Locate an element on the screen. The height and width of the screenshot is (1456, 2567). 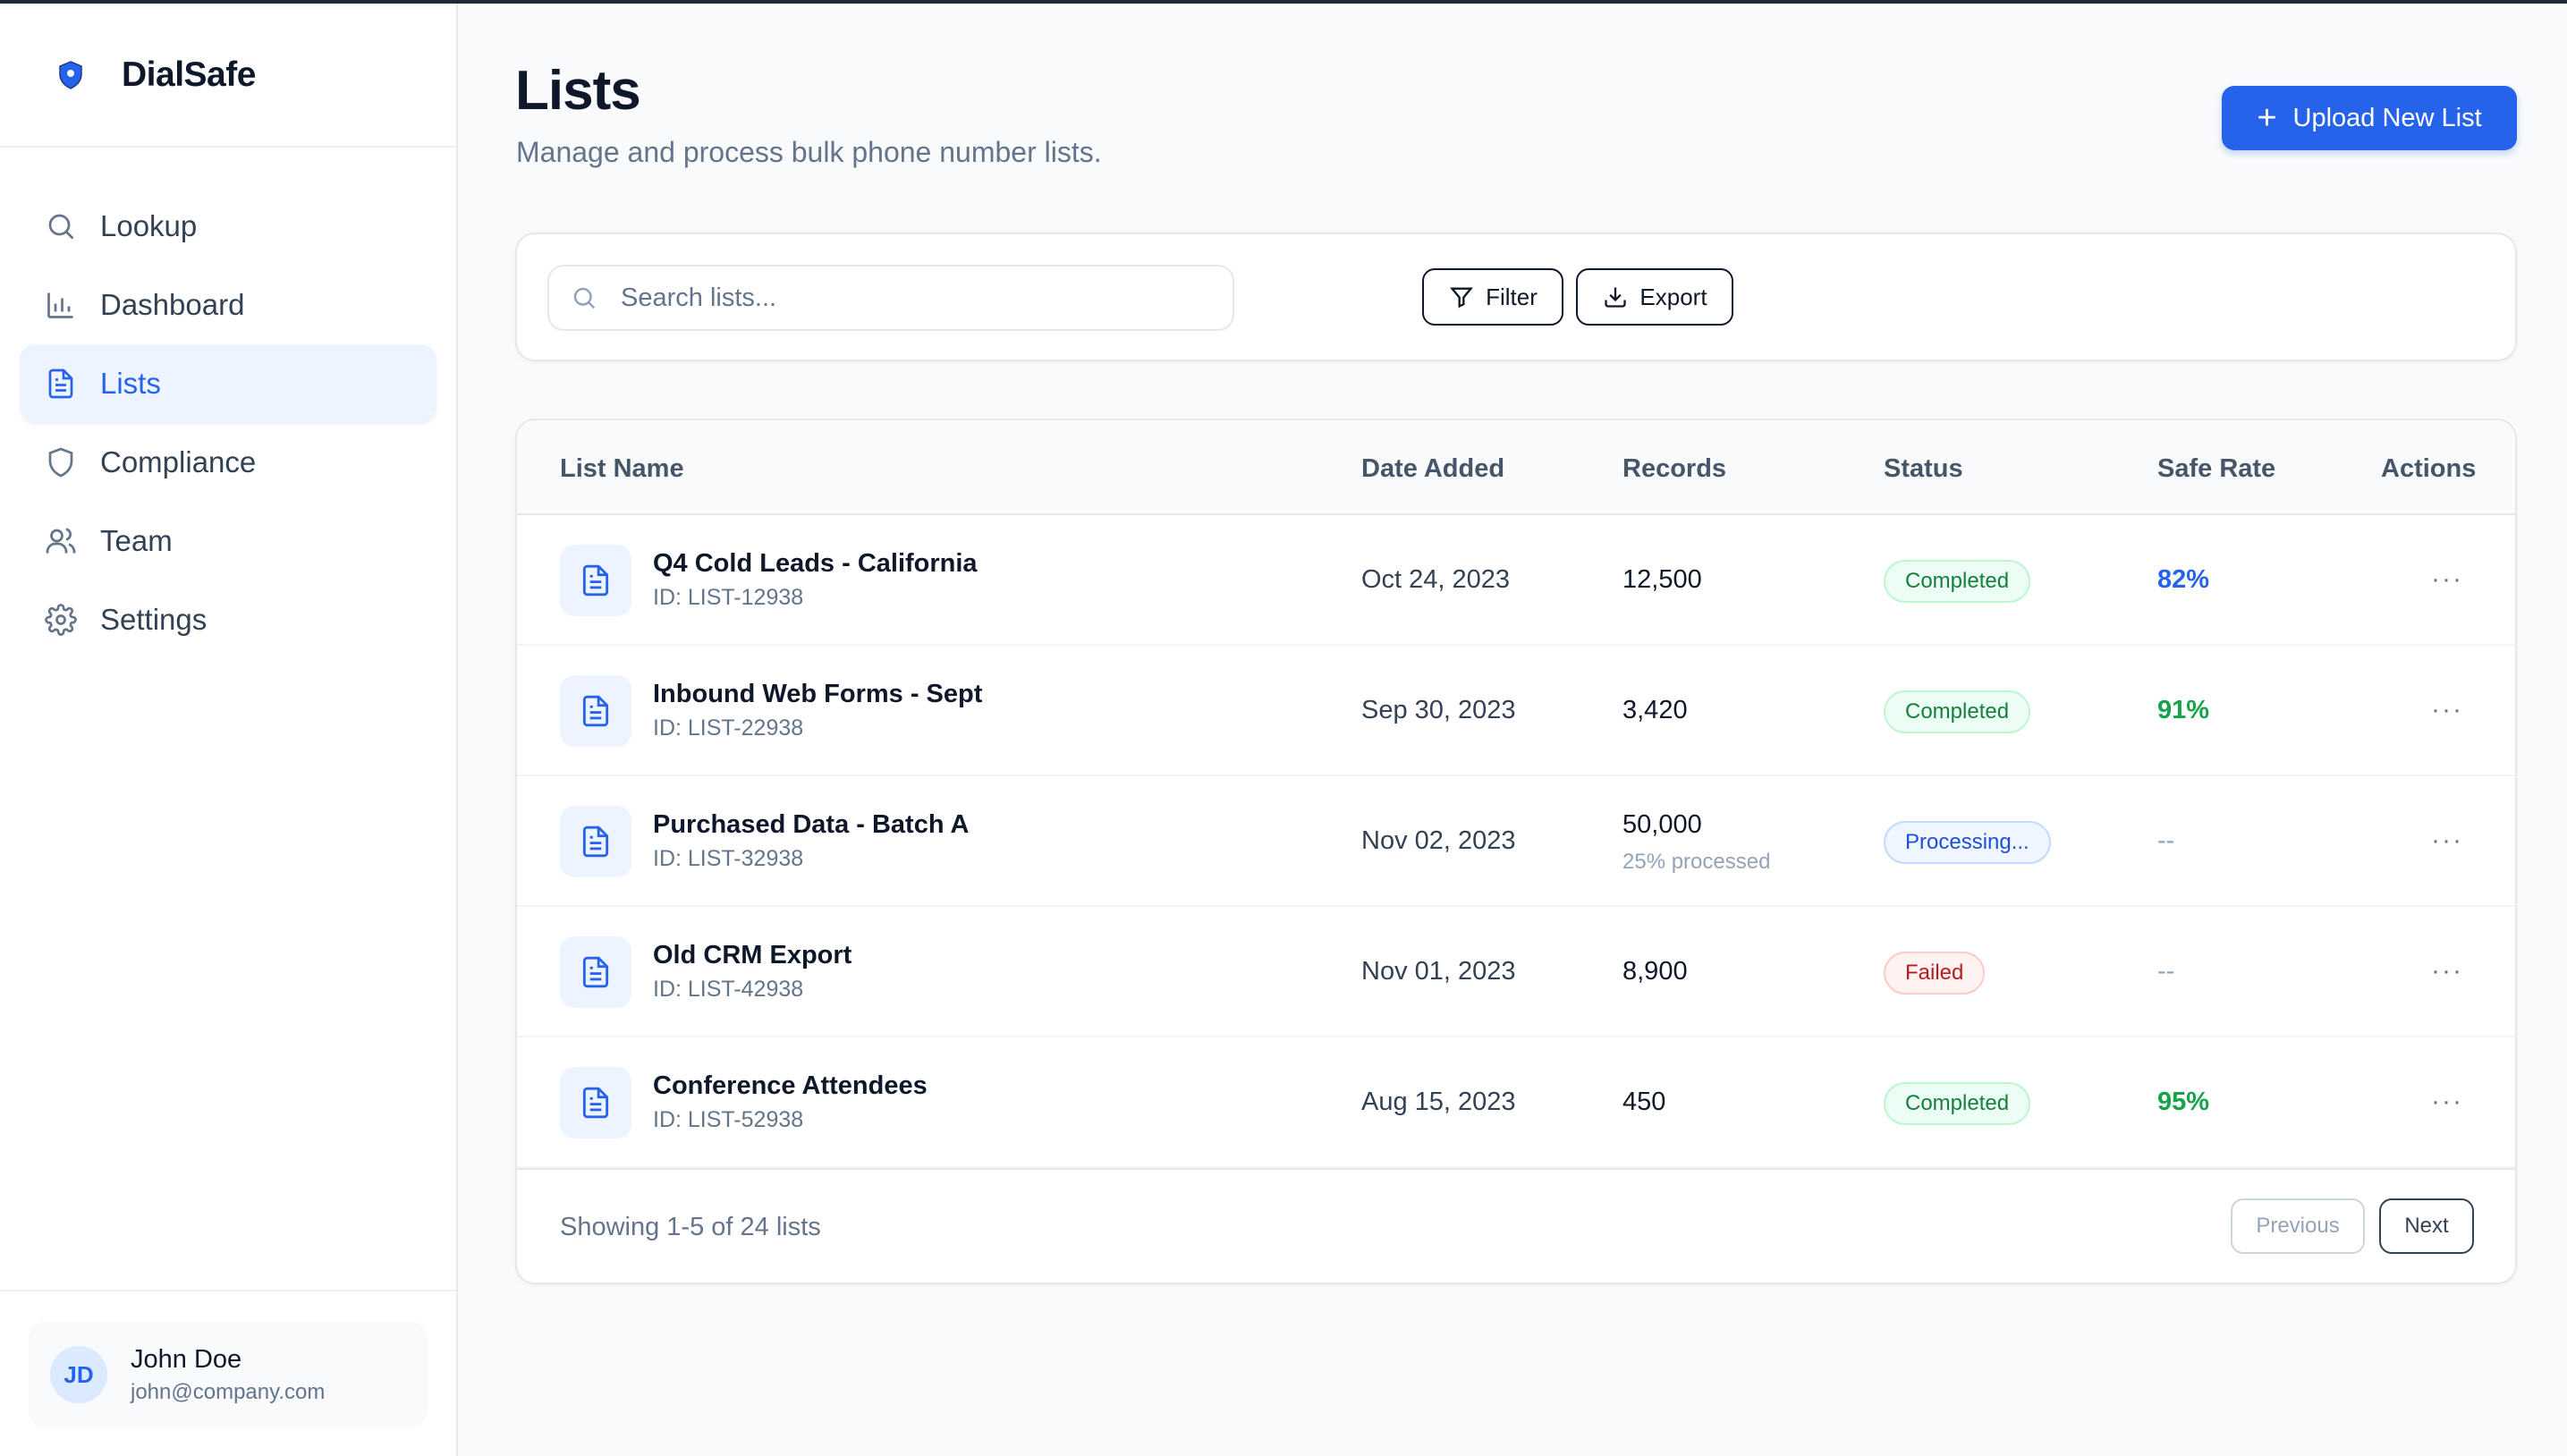
sidebar-item-lookup: Lookup is located at coordinates (228, 226).